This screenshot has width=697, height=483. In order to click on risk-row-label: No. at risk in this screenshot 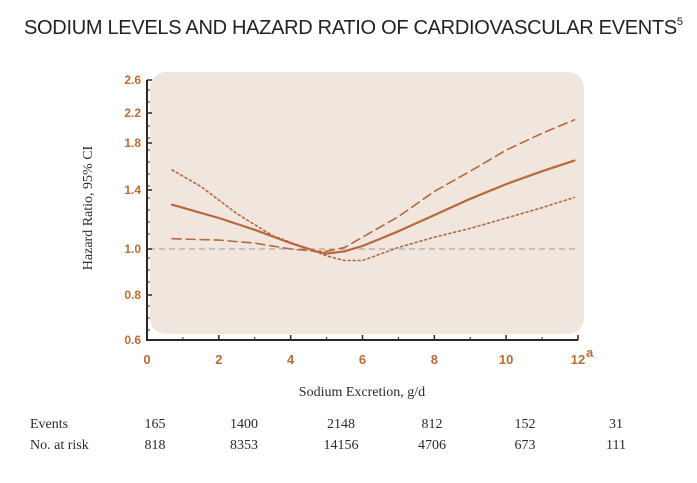, I will do `click(59, 445)`.